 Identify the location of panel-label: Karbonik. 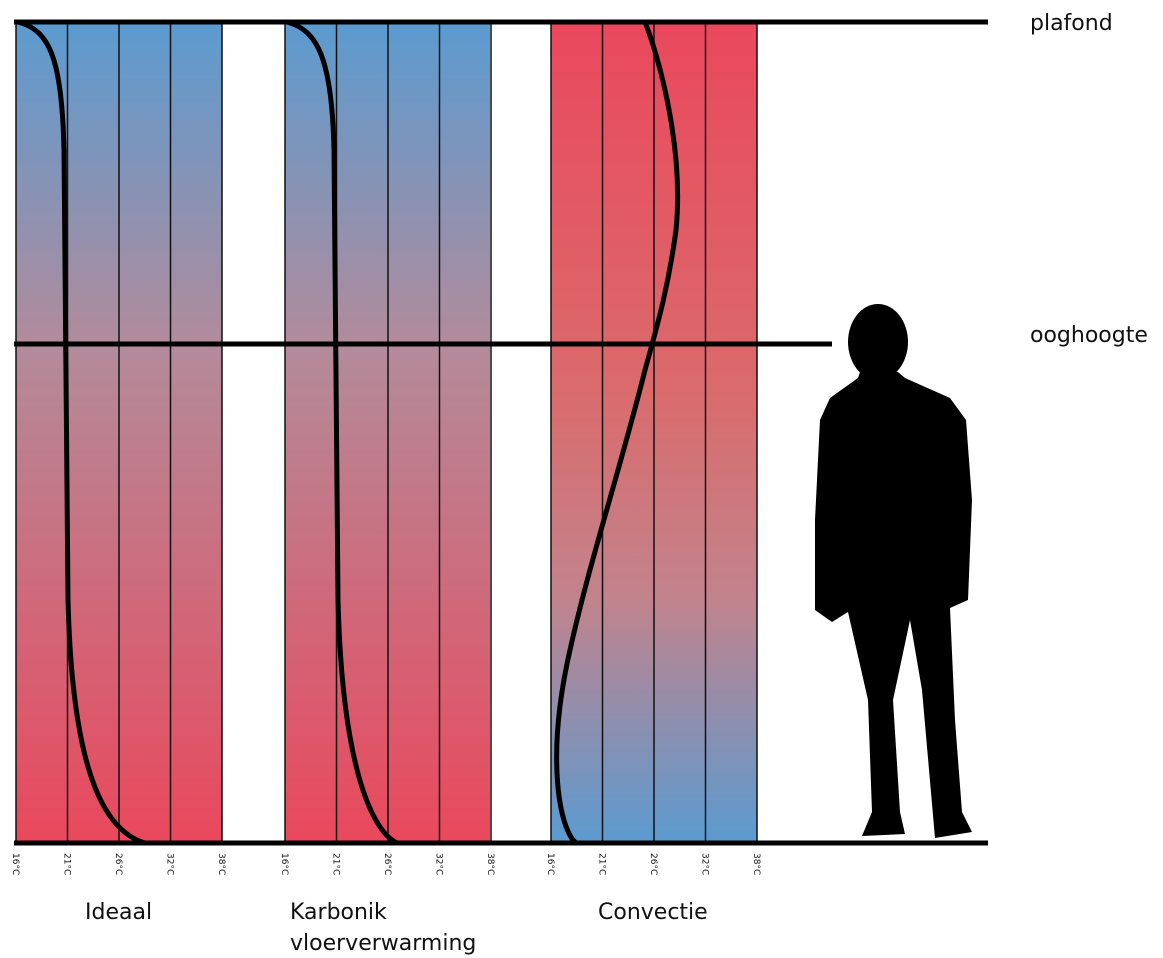
(338, 912).